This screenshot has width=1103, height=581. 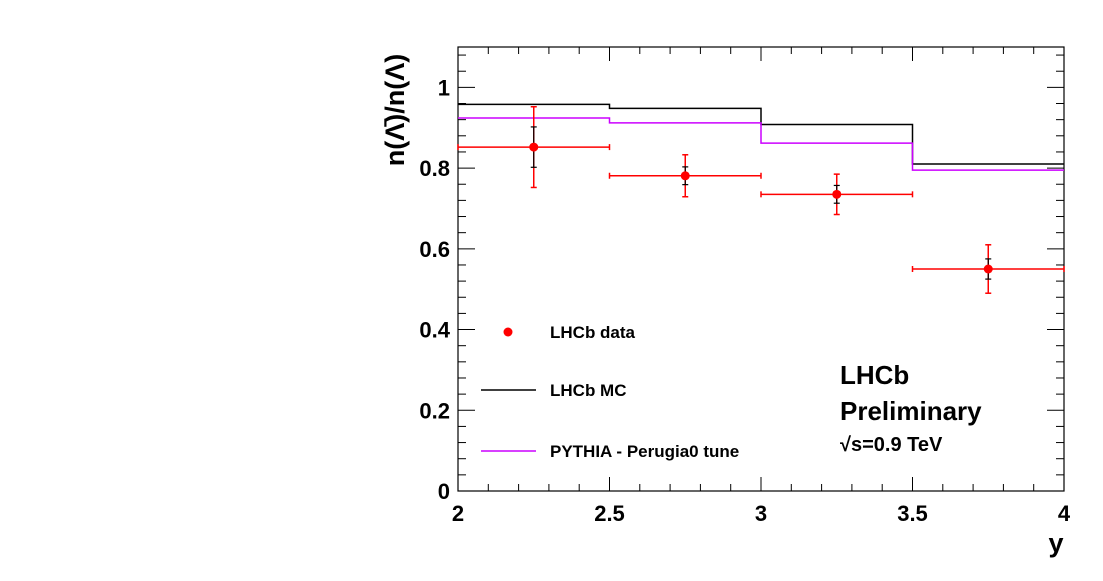 What do you see at coordinates (434, 289) in the screenshot?
I see `y-tick-labels: 0 0.2 0.4 0.6 0.8 1` at bounding box center [434, 289].